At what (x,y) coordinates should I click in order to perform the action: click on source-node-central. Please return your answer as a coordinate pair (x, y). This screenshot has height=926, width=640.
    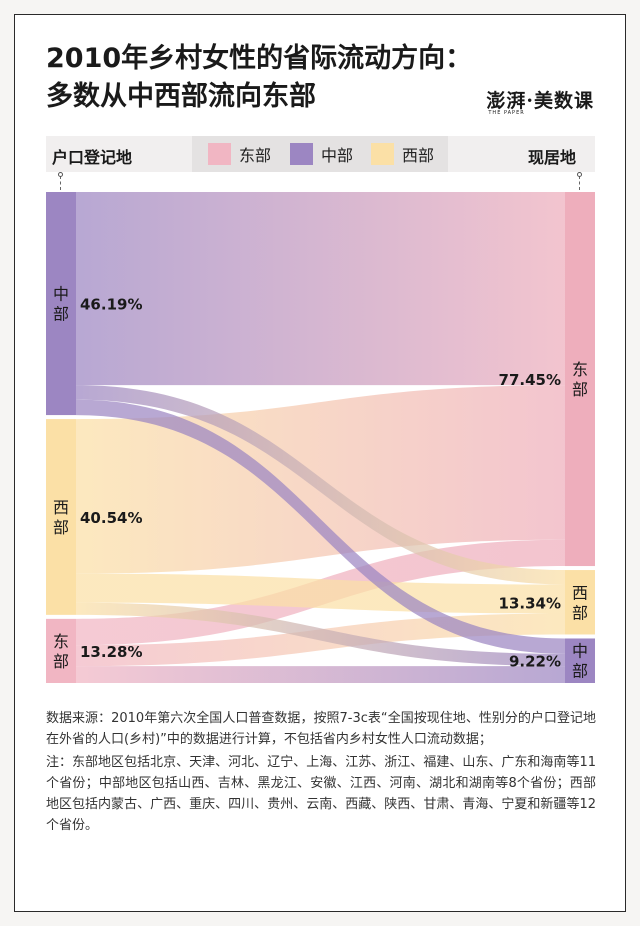
    Looking at the image, I should click on (61, 304).